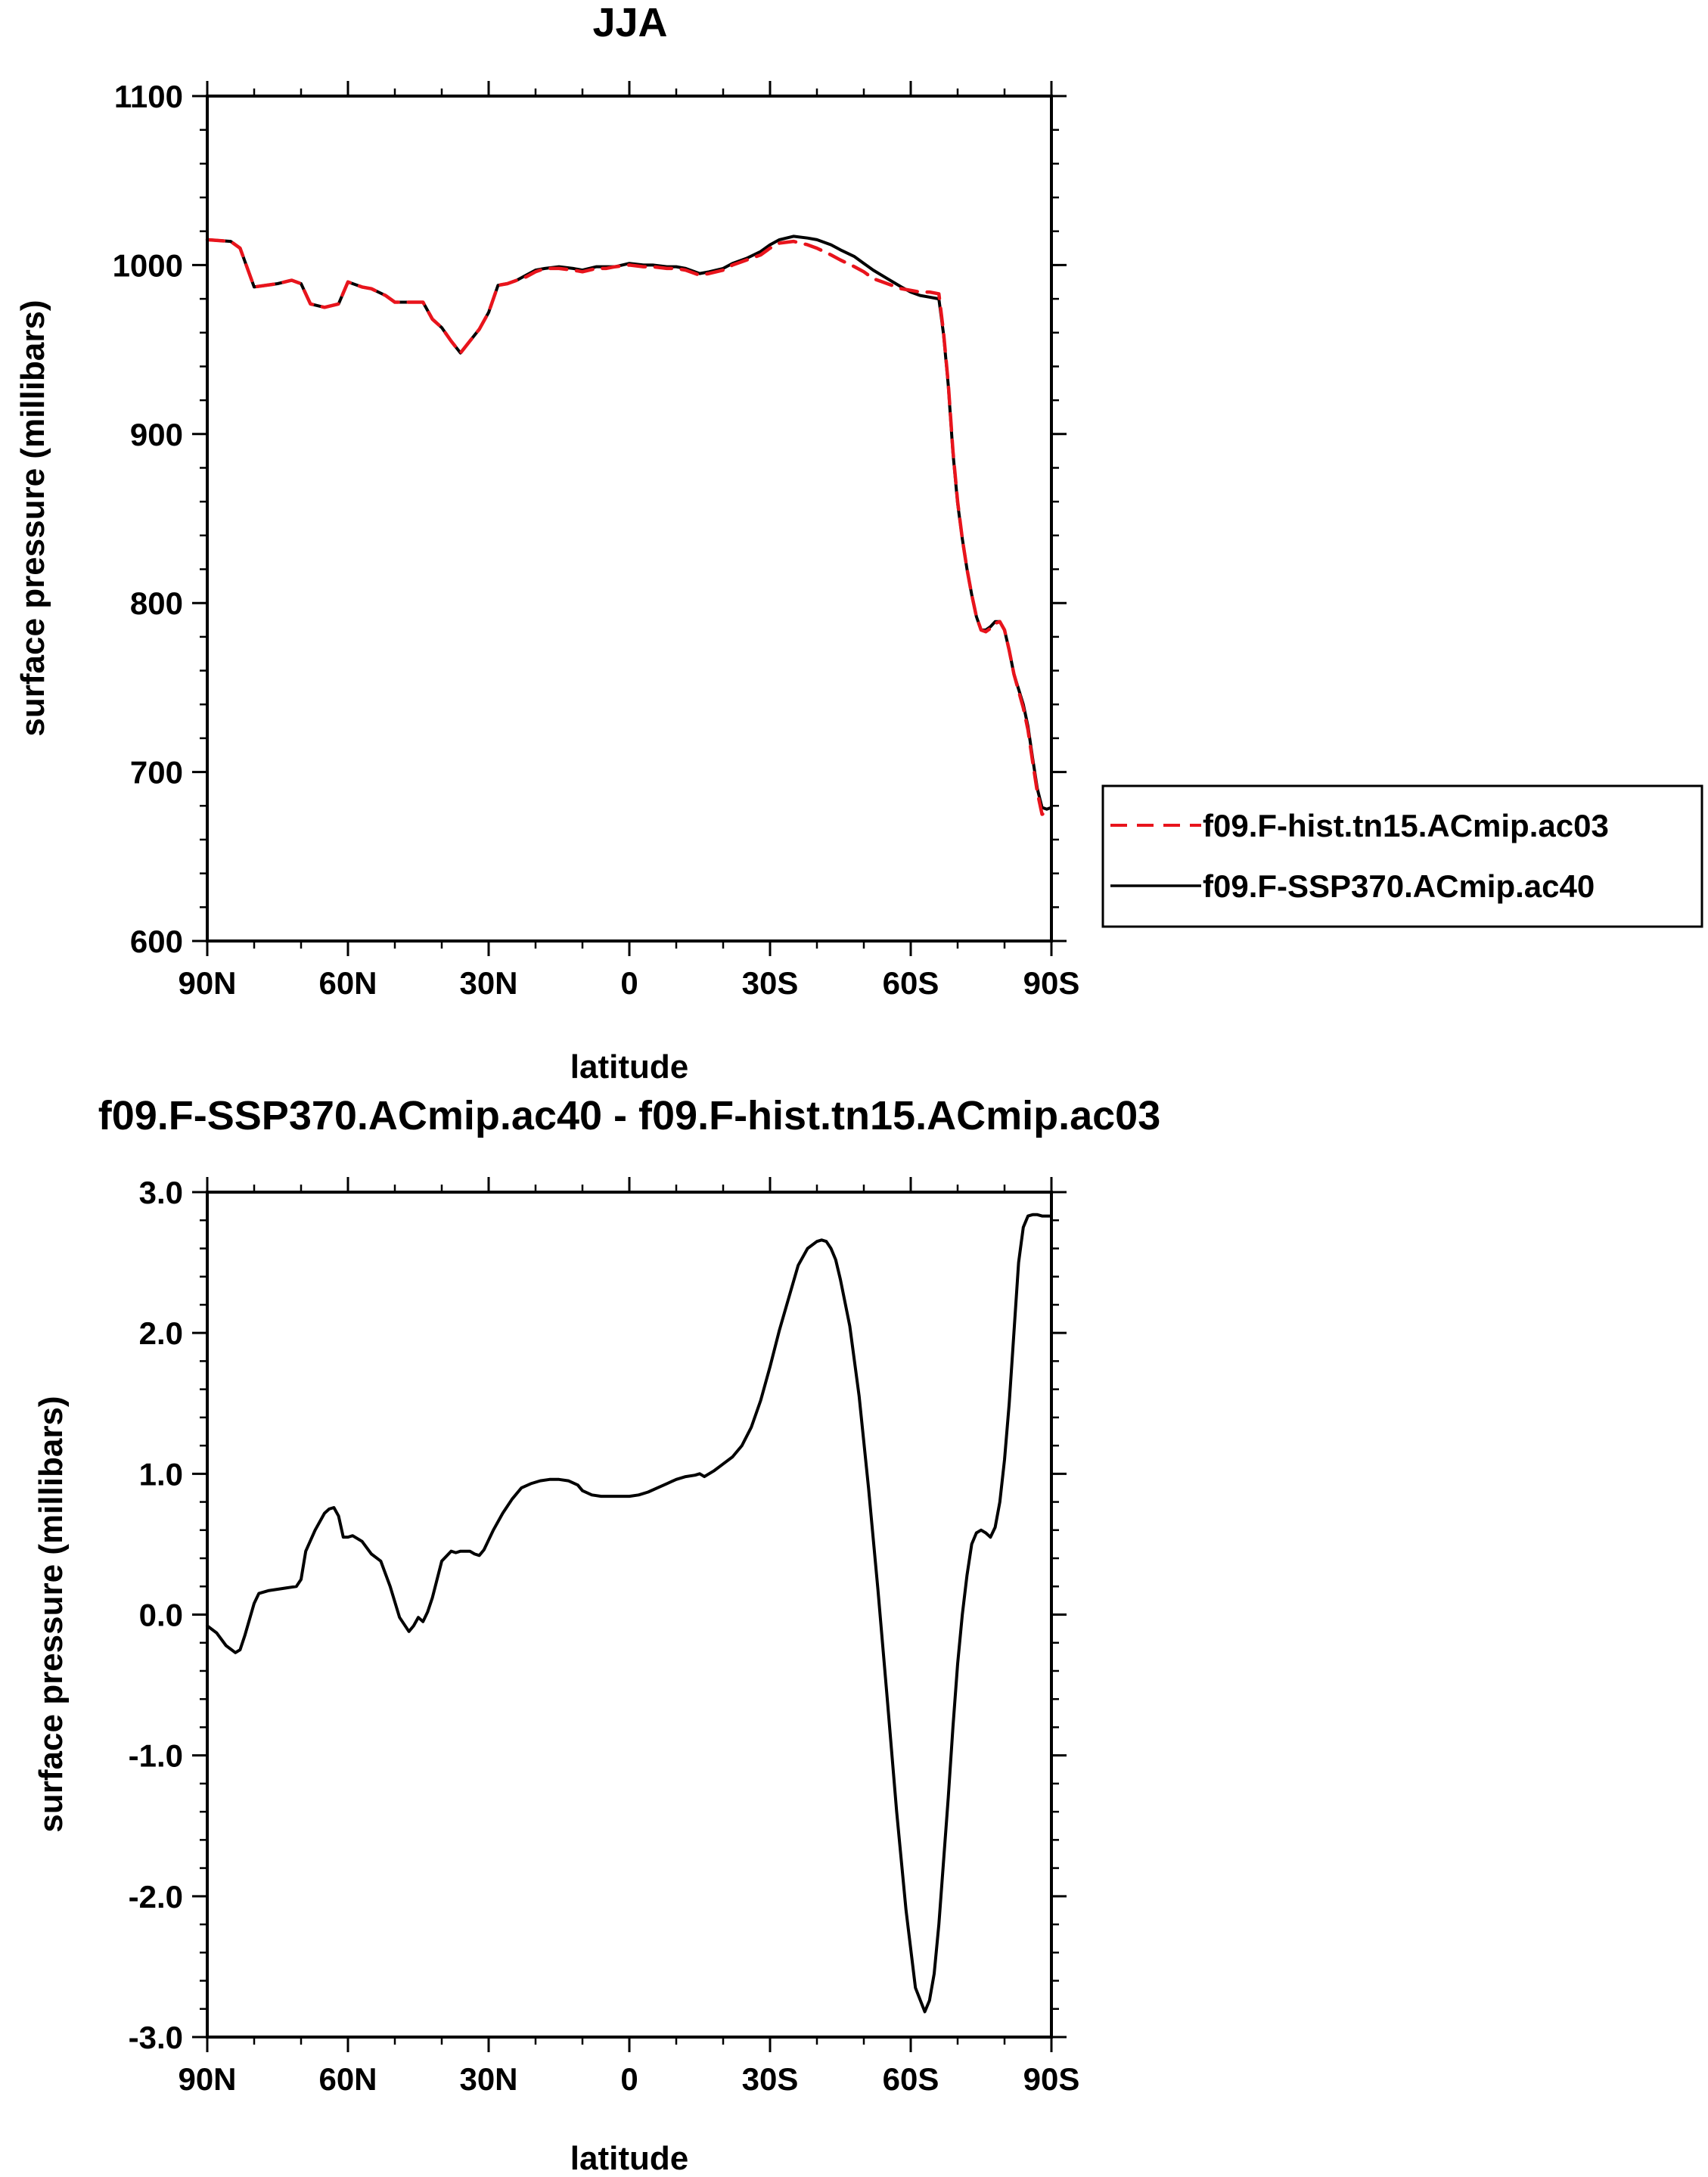 The width and height of the screenshot is (1708, 2177). Describe the element at coordinates (630, 522) in the screenshot. I see `series-line-ssp370` at that location.